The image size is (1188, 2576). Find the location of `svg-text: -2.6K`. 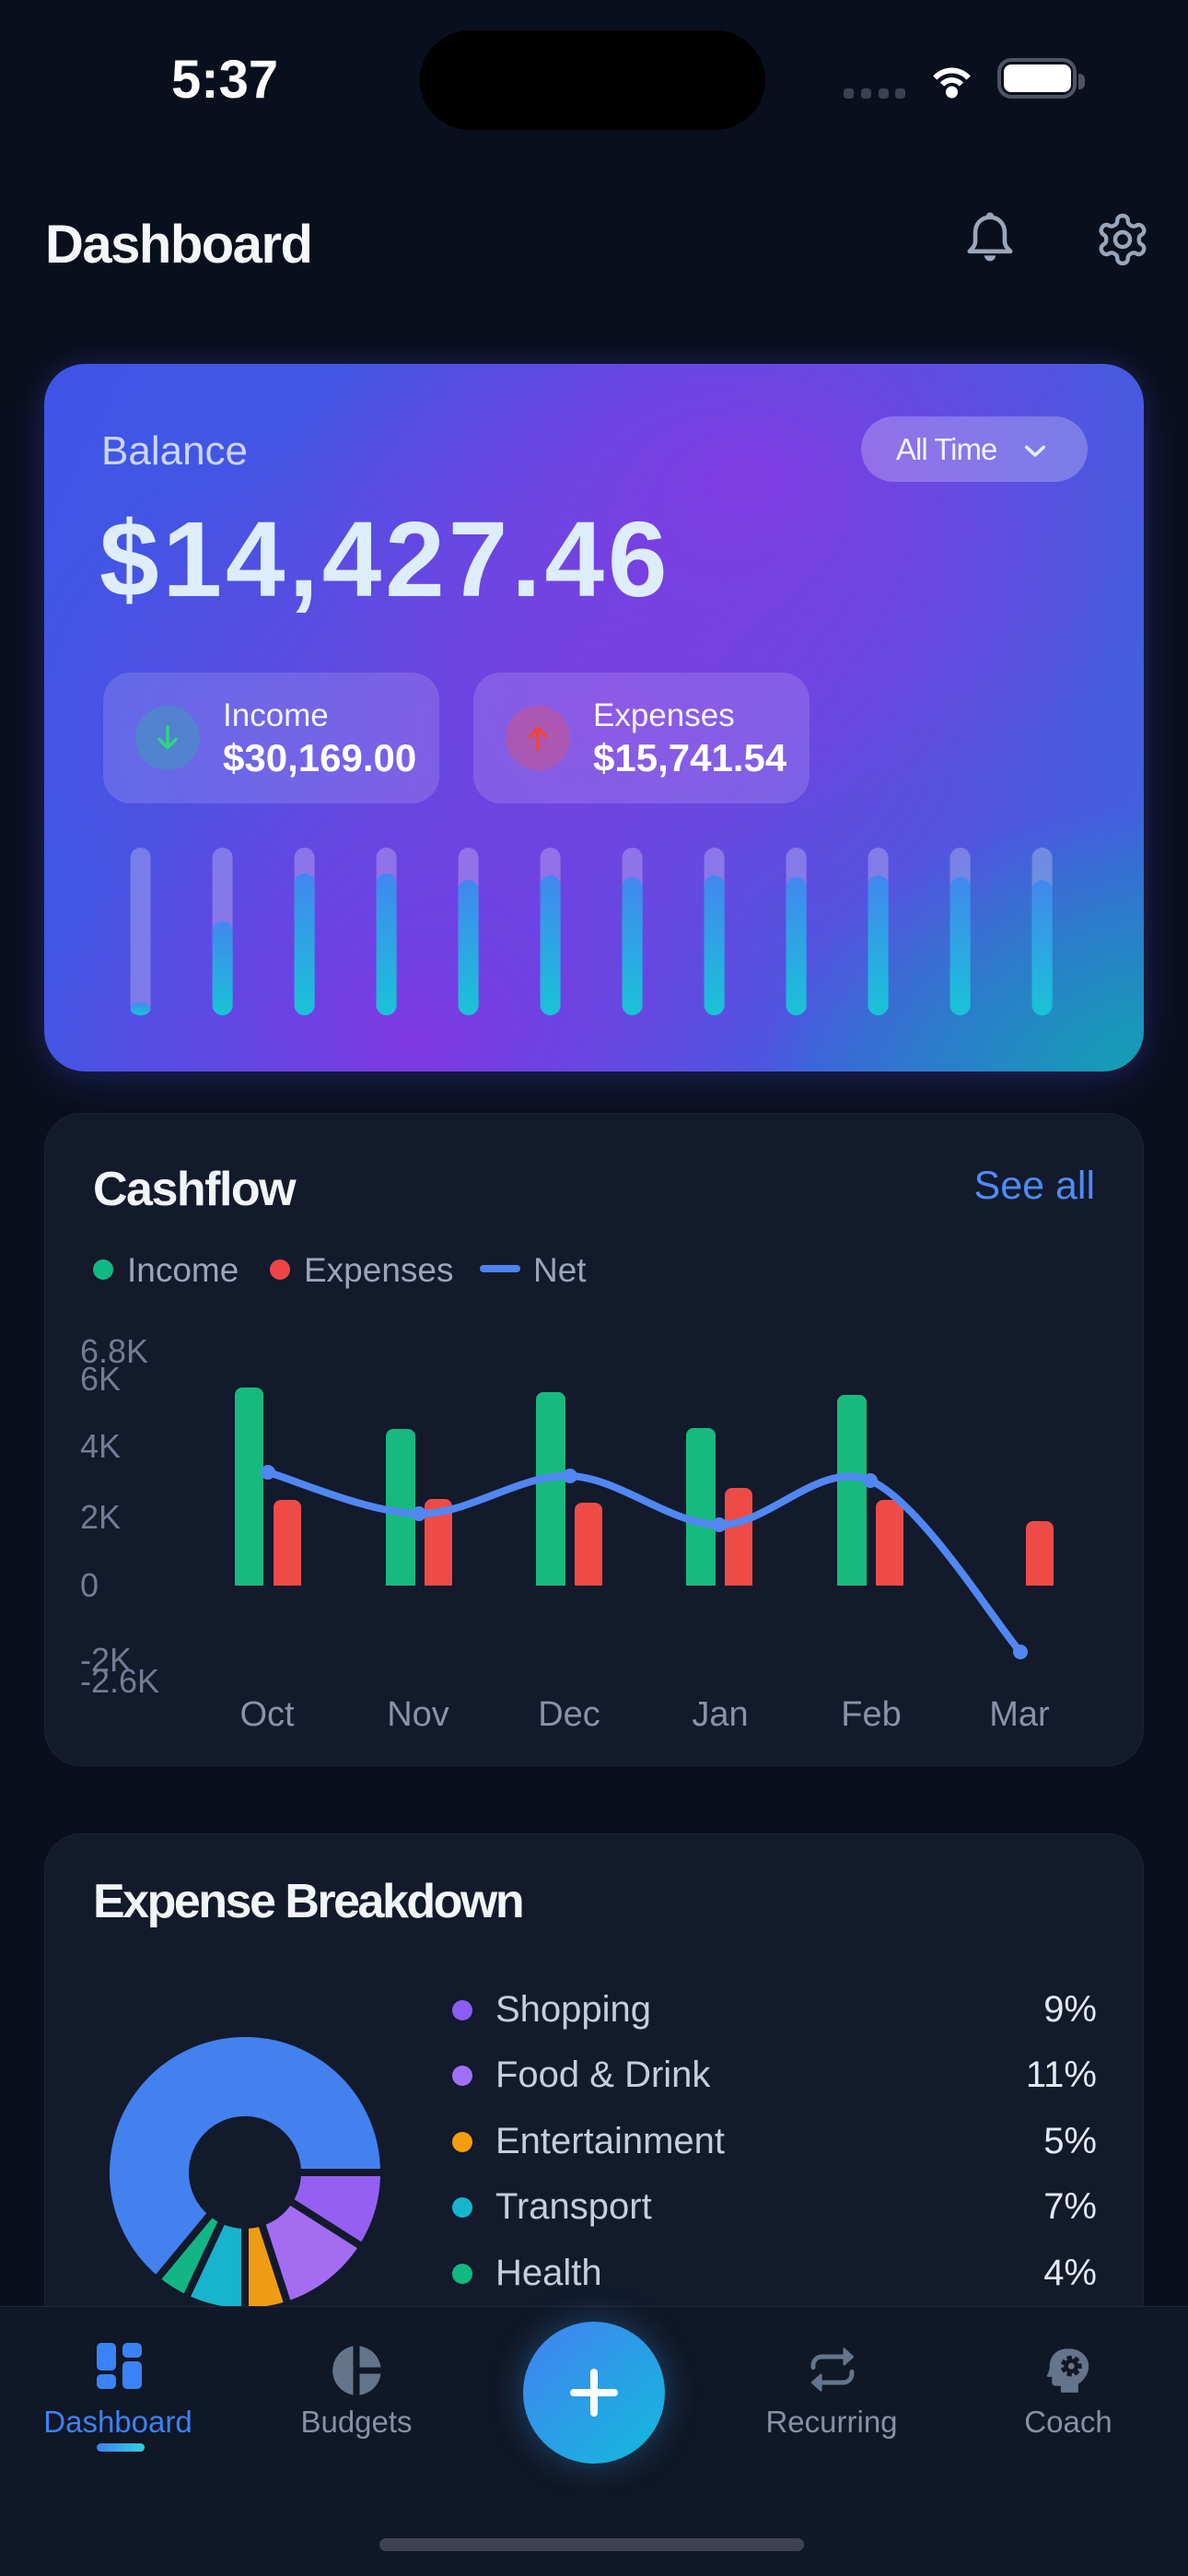

svg-text: -2.6K is located at coordinates (119, 1681).